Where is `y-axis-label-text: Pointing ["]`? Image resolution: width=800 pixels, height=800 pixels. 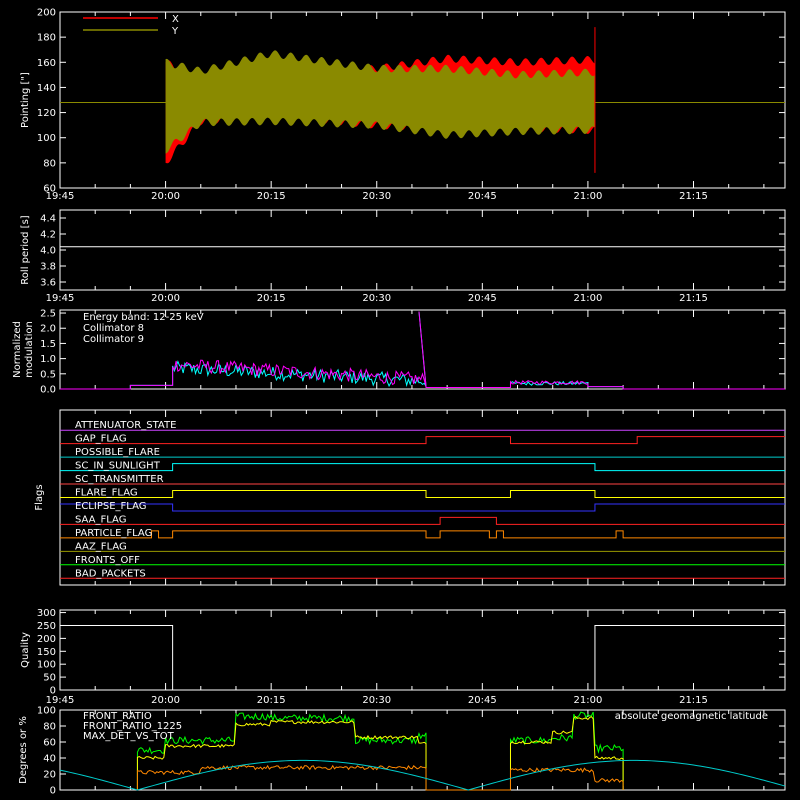 y-axis-label-text: Pointing ["] is located at coordinates (25, 100).